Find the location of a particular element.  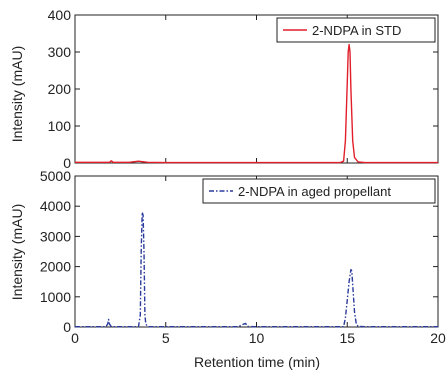

top-y-tick-label: 0 is located at coordinates (67, 163).